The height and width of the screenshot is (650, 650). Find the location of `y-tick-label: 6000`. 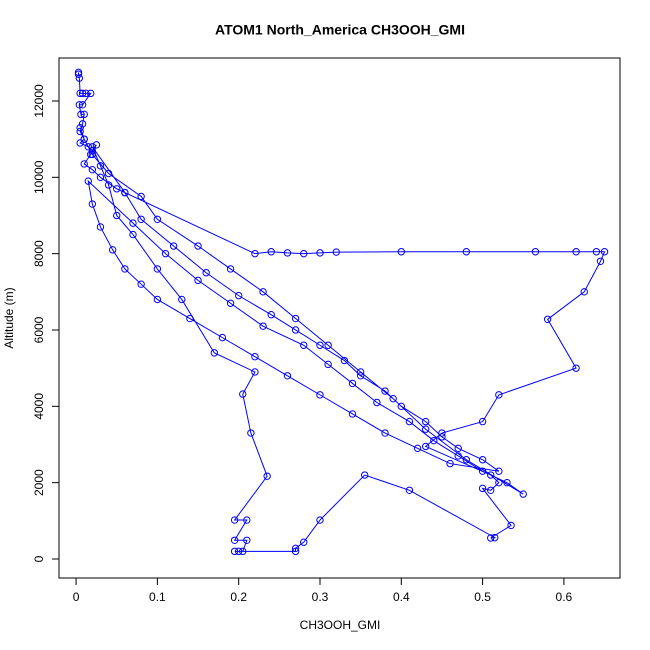

y-tick-label: 6000 is located at coordinates (39, 329).